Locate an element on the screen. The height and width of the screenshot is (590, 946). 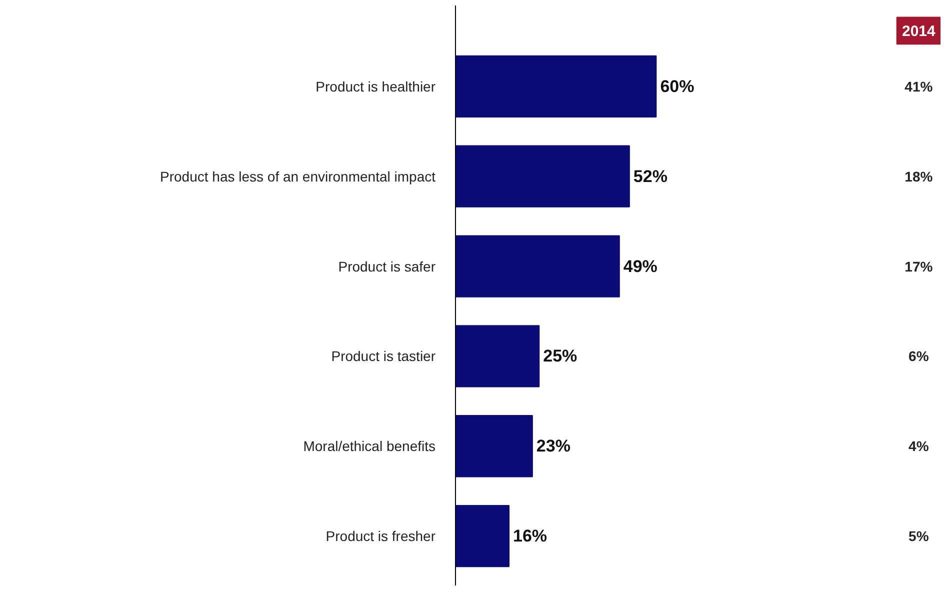
data-label: 52% is located at coordinates (650, 176).